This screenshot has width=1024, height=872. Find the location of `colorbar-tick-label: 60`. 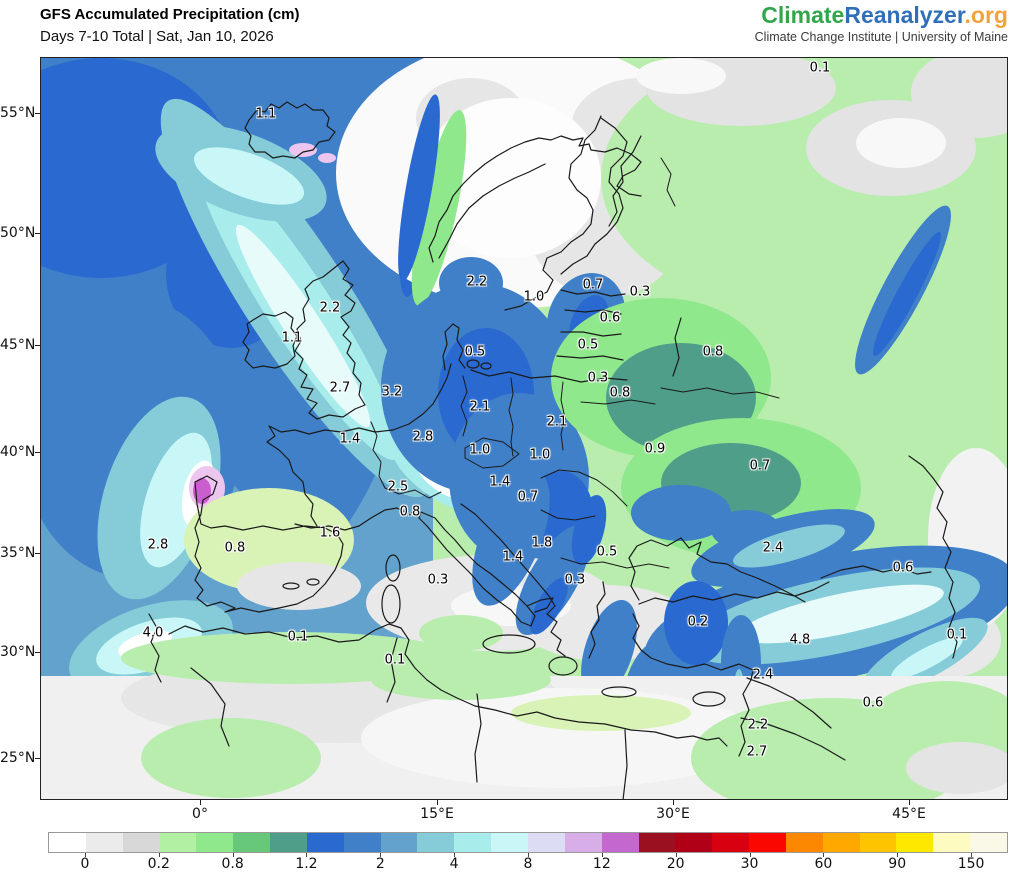

colorbar-tick-label: 60 is located at coordinates (823, 864).